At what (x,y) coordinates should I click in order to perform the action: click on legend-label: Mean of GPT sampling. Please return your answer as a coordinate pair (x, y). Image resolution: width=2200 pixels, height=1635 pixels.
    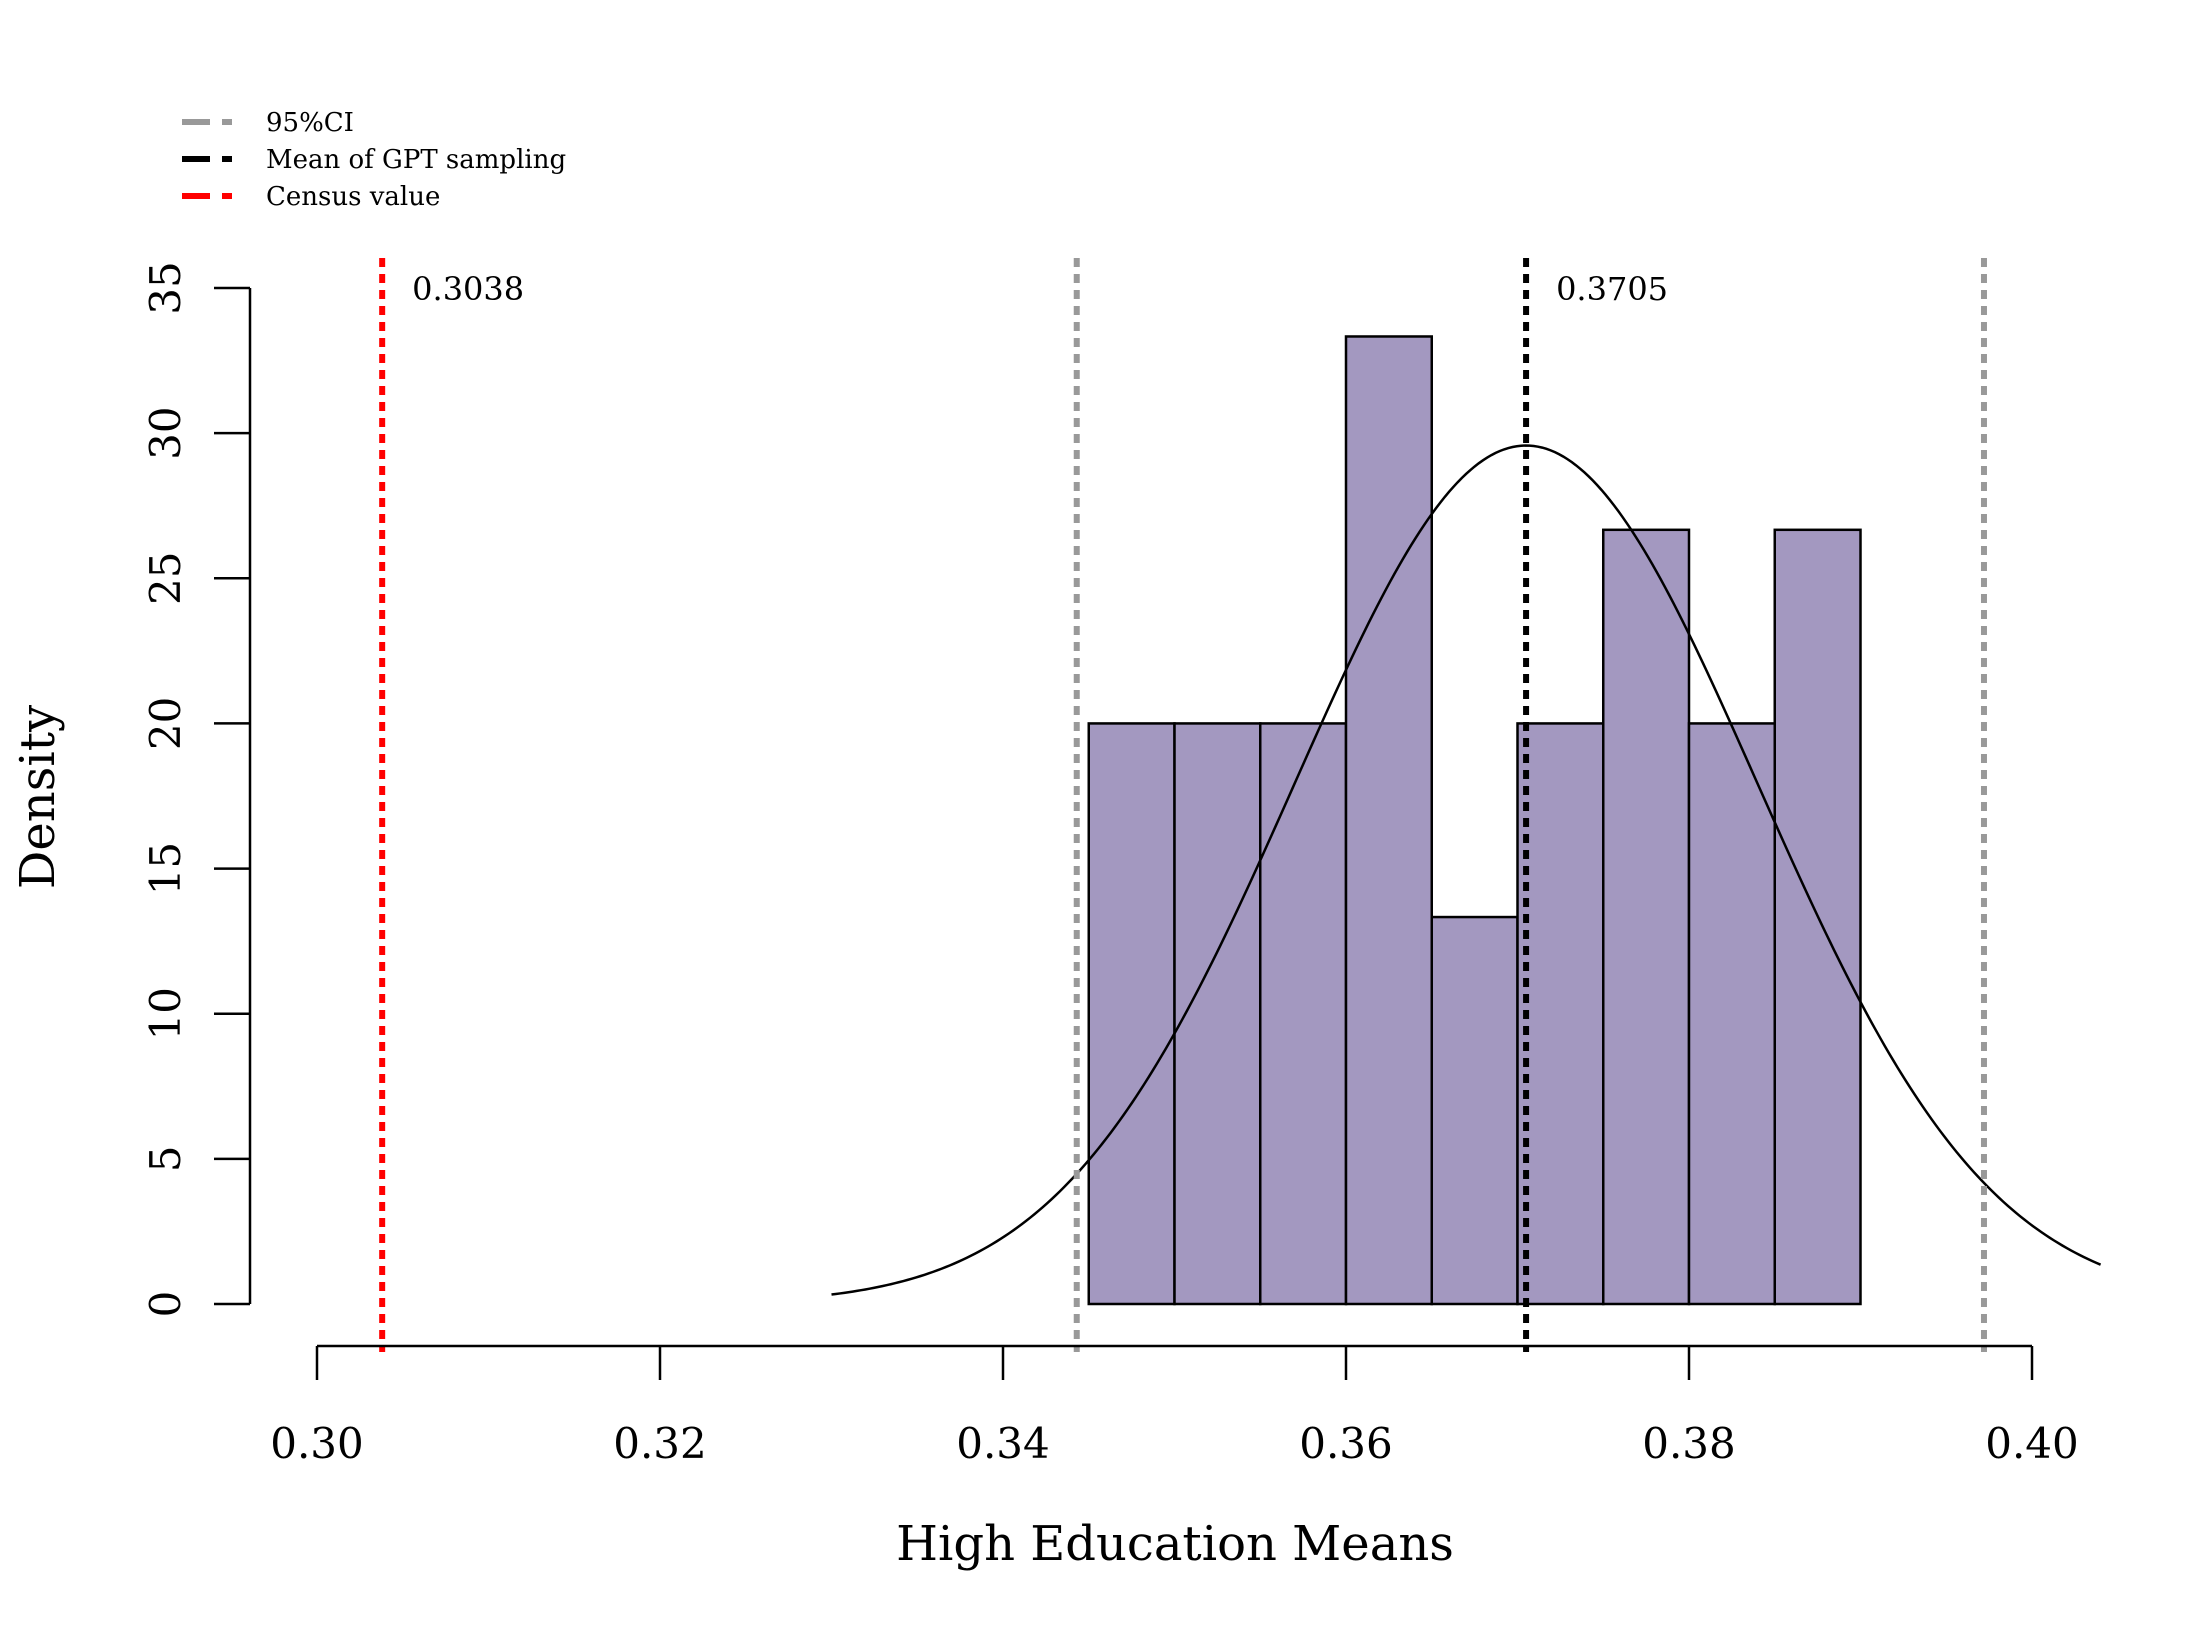
    Looking at the image, I should click on (416, 160).